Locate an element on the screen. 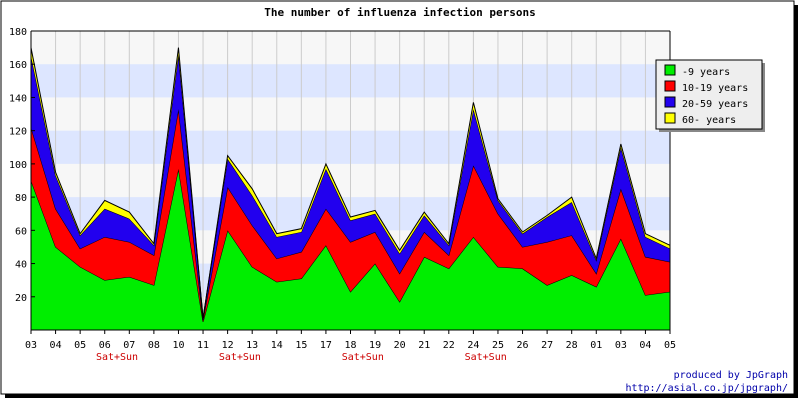  legend-label-1: 10-19 years is located at coordinates (715, 88).